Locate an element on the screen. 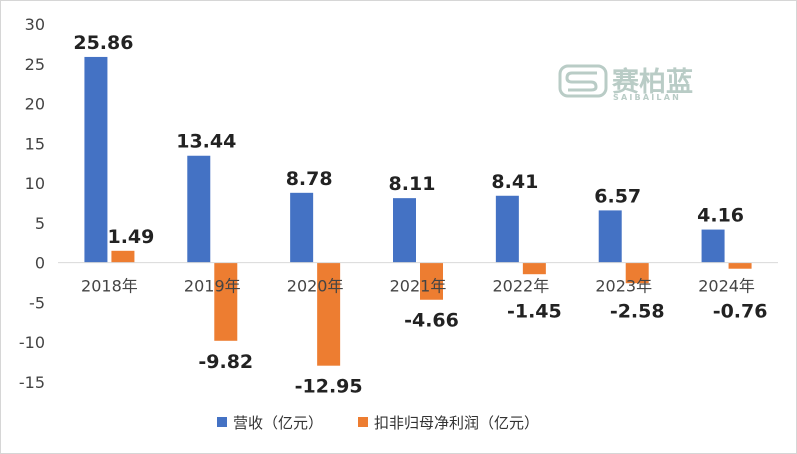 The image size is (797, 454). legend-swatch-revenue is located at coordinates (222, 422).